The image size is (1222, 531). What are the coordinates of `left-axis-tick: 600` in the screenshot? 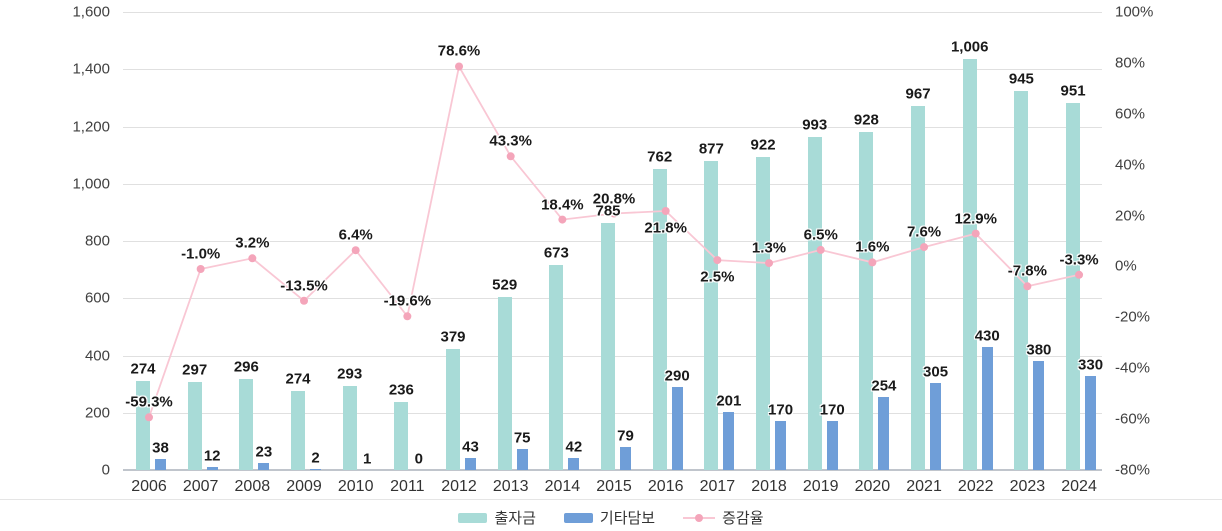 It's located at (97, 298).